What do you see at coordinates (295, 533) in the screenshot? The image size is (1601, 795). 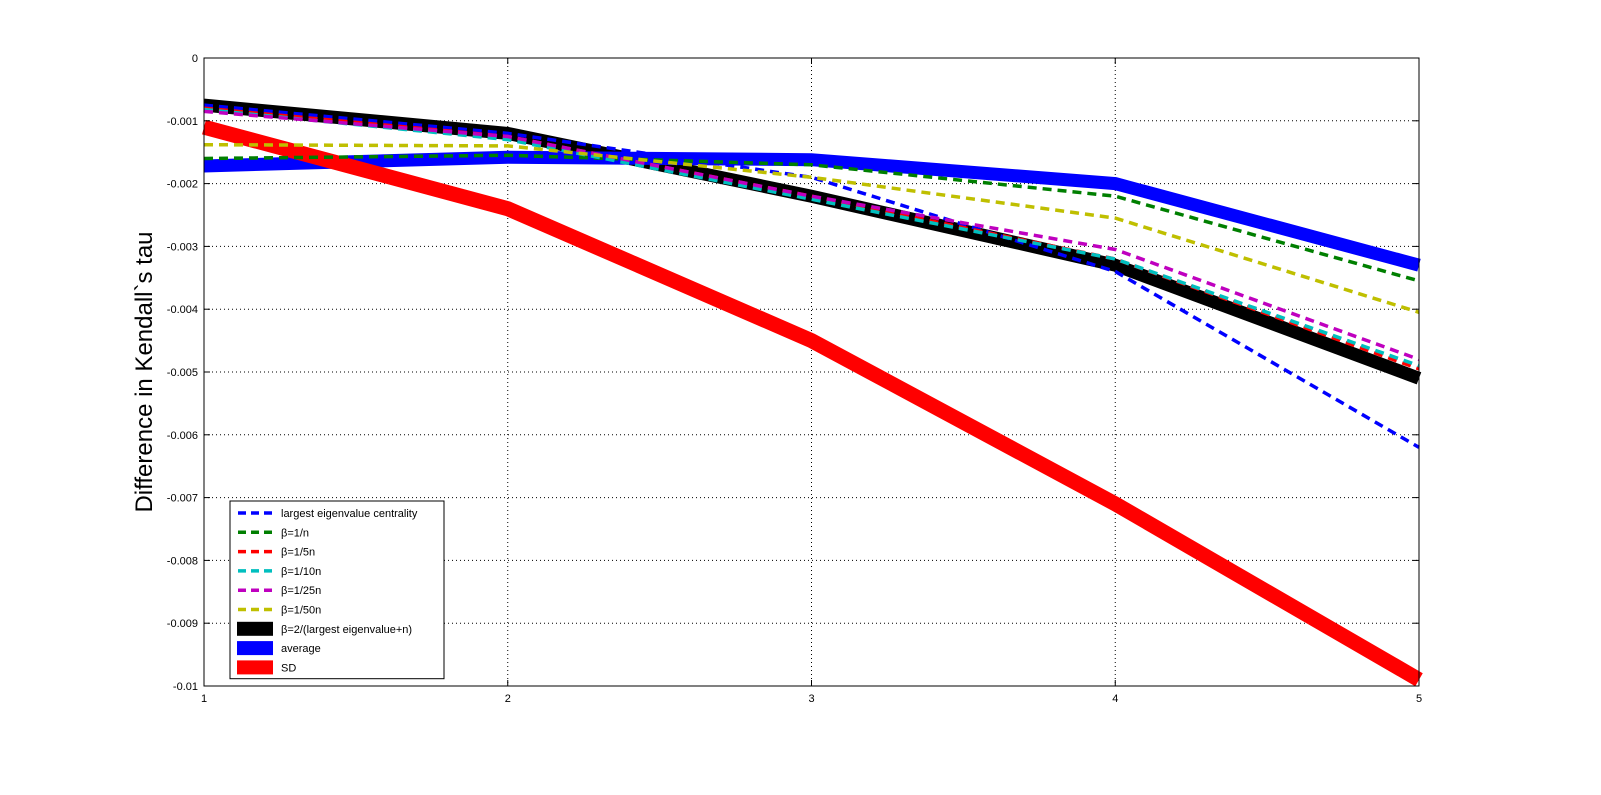 I see `legend-label: β=1/n` at bounding box center [295, 533].